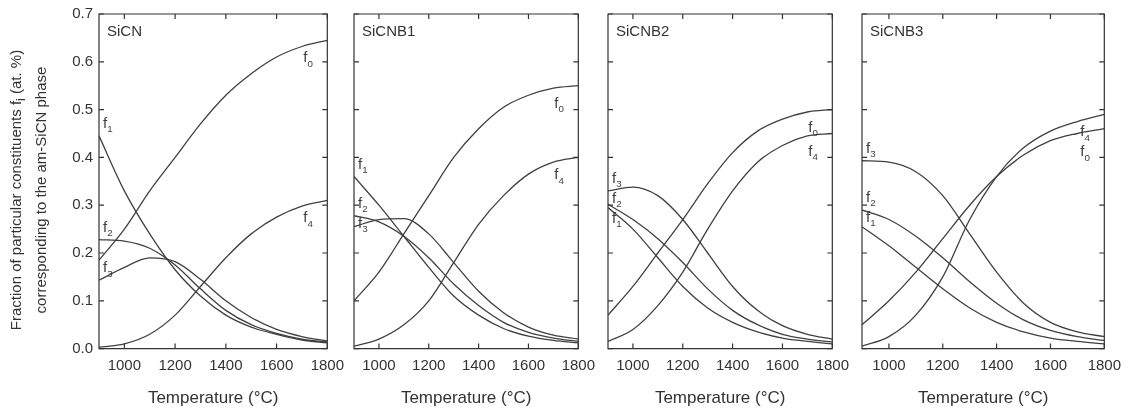  Describe the element at coordinates (389, 30) in the screenshot. I see `text: SiCNB1` at that location.